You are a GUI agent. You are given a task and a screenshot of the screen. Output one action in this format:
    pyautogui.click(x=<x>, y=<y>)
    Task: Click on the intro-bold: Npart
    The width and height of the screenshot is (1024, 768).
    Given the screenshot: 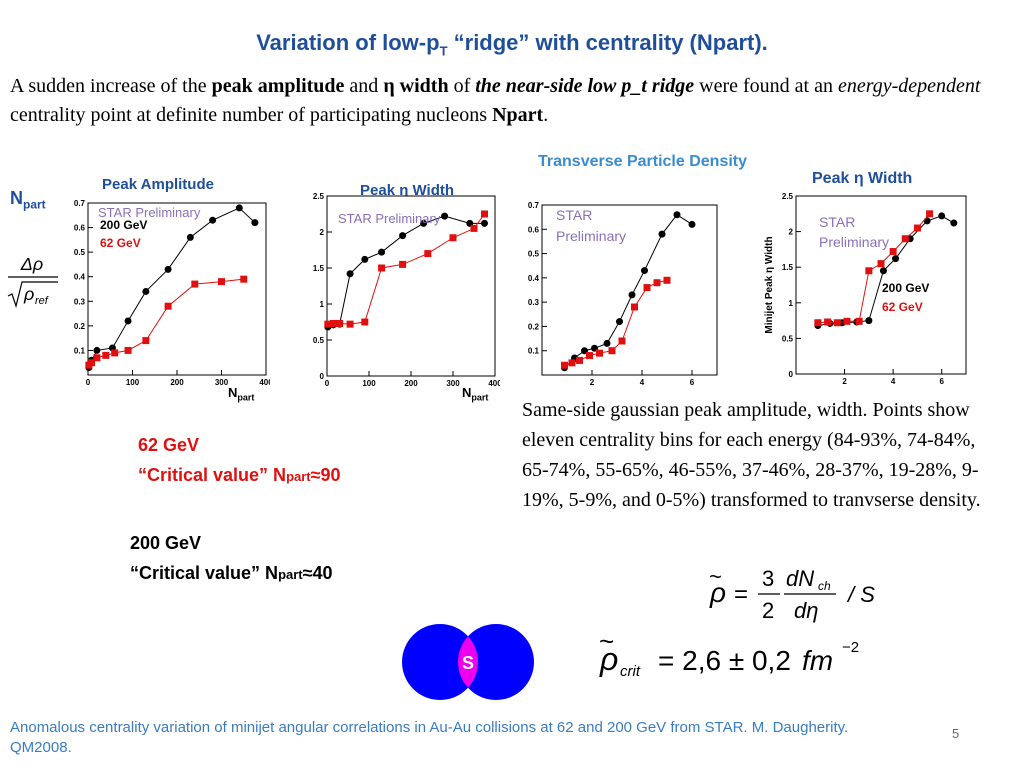 What is the action you would take?
    pyautogui.click(x=518, y=115)
    